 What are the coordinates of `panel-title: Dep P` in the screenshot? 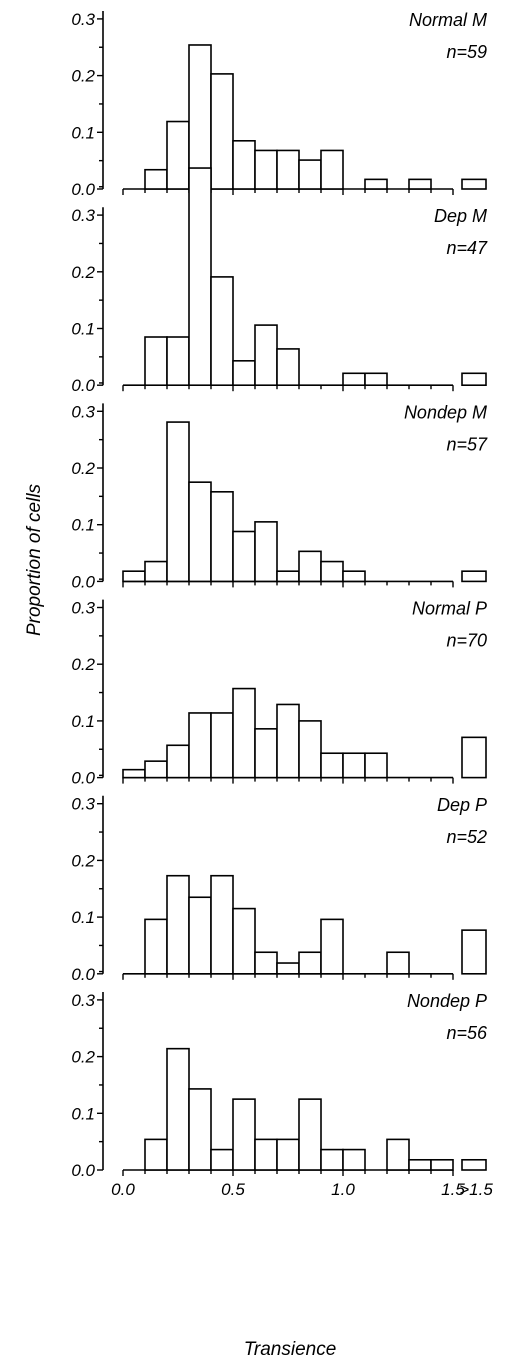 It's located at (462, 805).